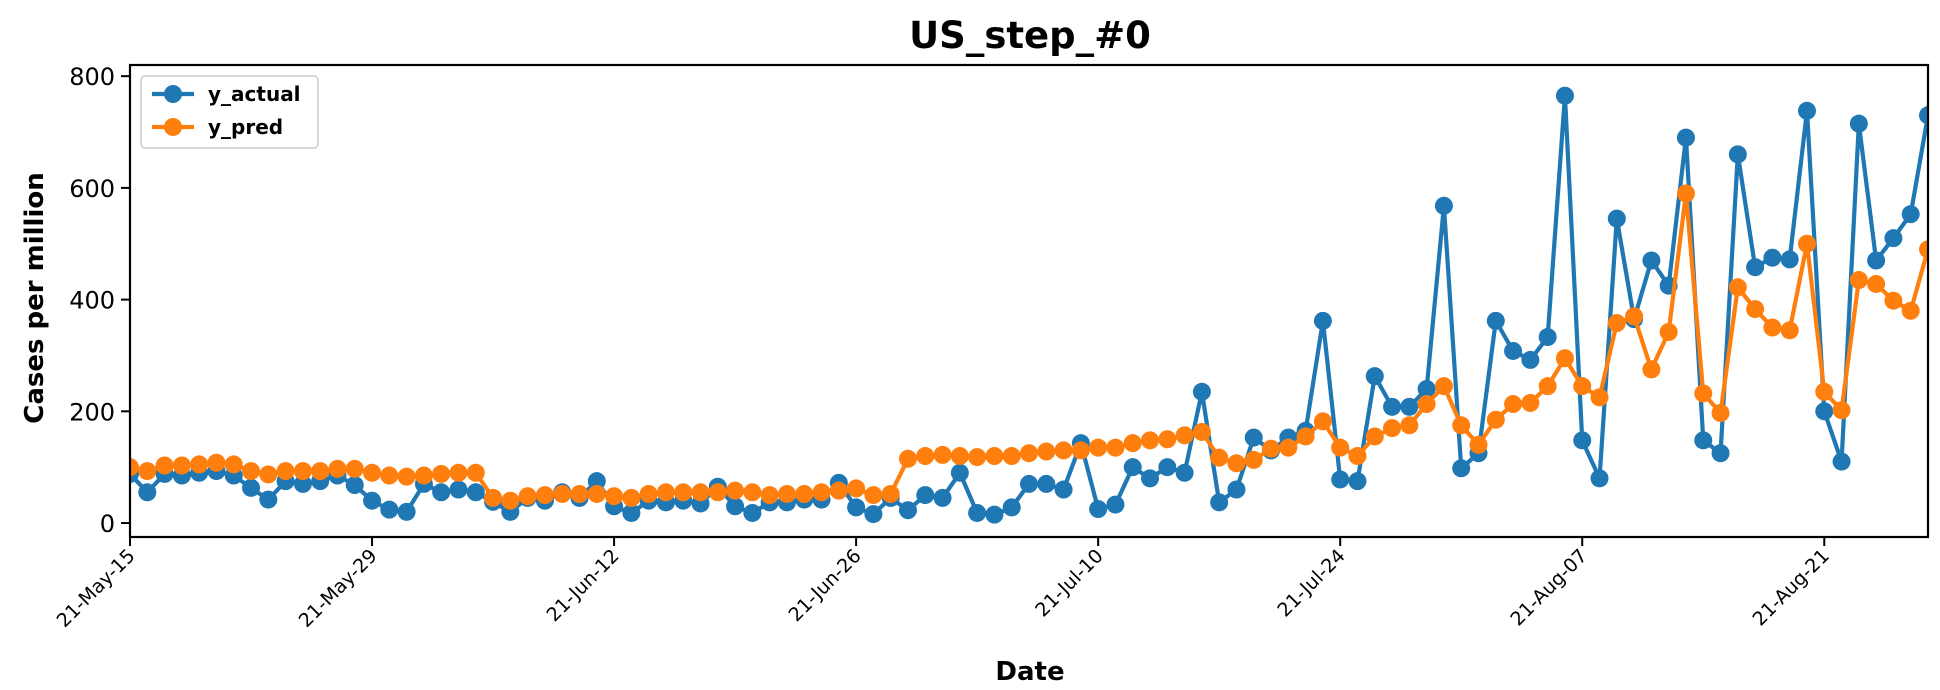 Image resolution: width=1940 pixels, height=690 pixels. I want to click on y-tick-label: 0, so click(107, 524).